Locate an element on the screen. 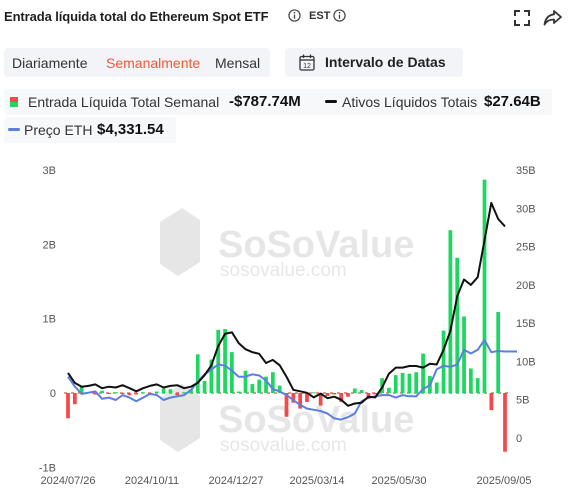 This screenshot has height=494, width=574. x-tick-label: 2025/09/05 is located at coordinates (503, 481).